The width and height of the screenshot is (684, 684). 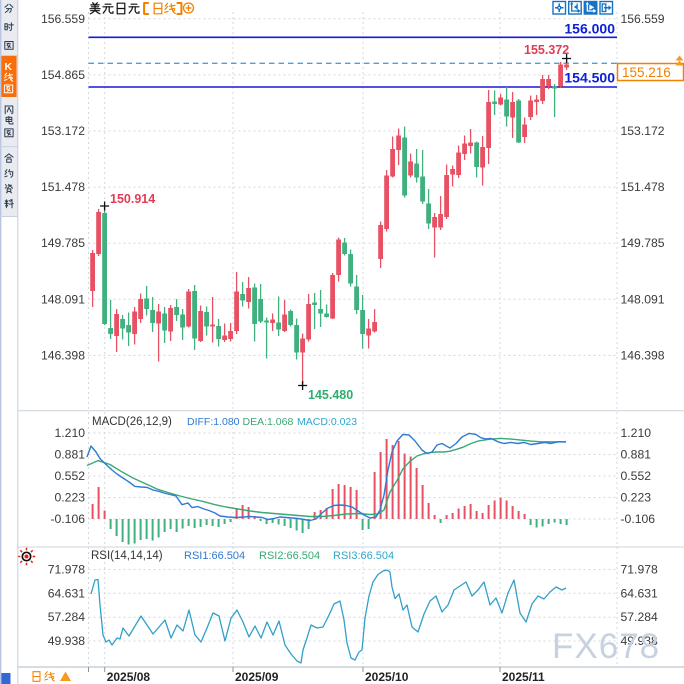 I want to click on svg-text: 145.480, so click(x=330, y=395).